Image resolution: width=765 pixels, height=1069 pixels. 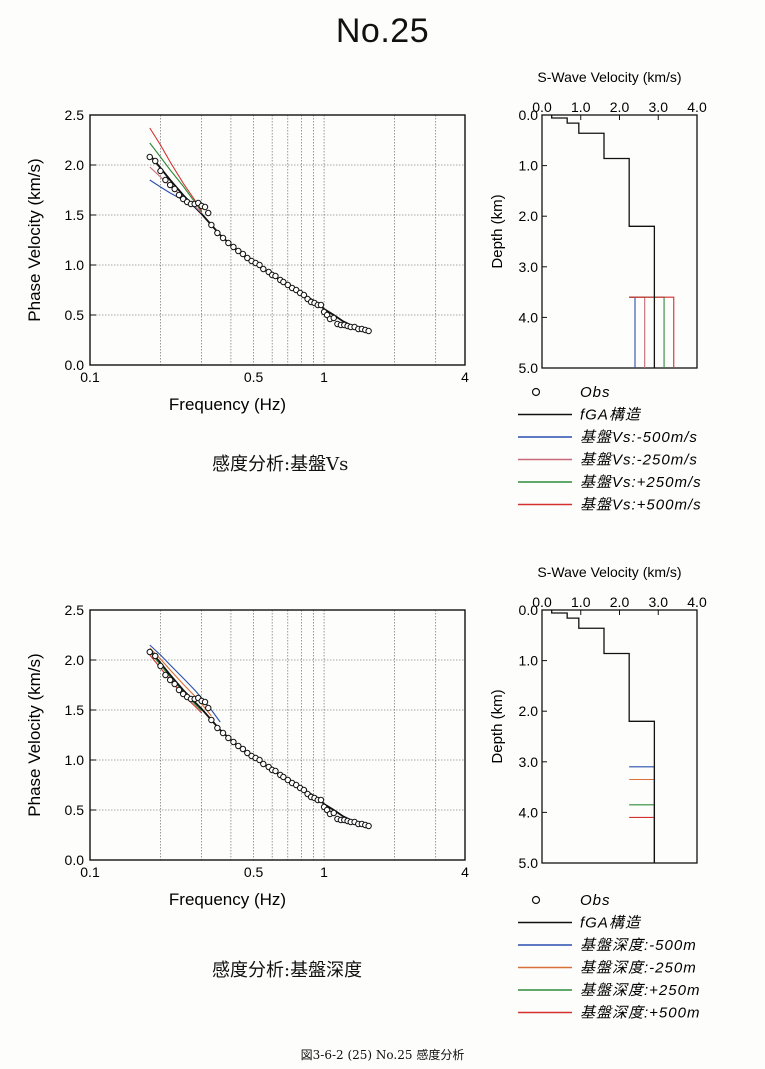 I want to click on legend-label: 基盤Vs:-500m/s, so click(x=639, y=437).